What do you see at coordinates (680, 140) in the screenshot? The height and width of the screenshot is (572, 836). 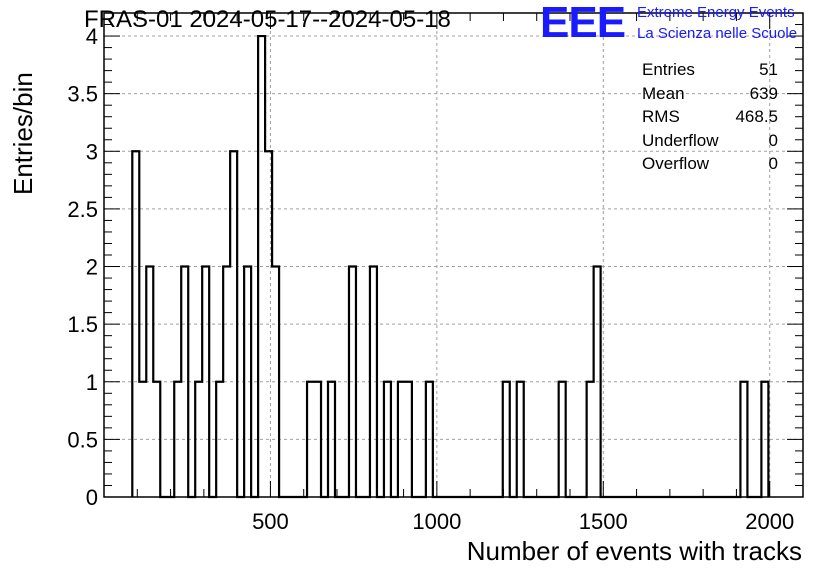 I see `stat-label: Underflow` at bounding box center [680, 140].